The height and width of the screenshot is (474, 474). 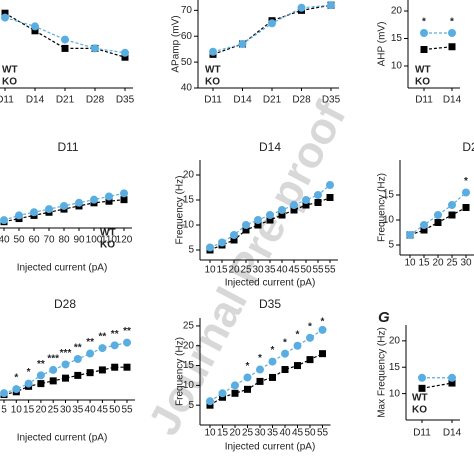 I want to click on x-tick-label: 20, so click(x=41, y=410).